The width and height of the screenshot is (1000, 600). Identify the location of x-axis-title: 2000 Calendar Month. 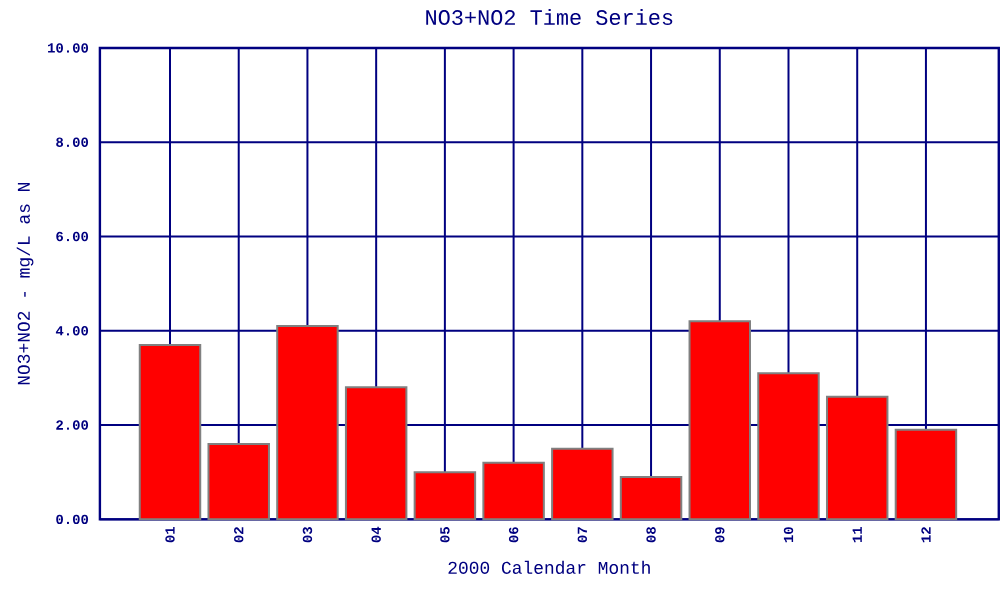
(549, 568).